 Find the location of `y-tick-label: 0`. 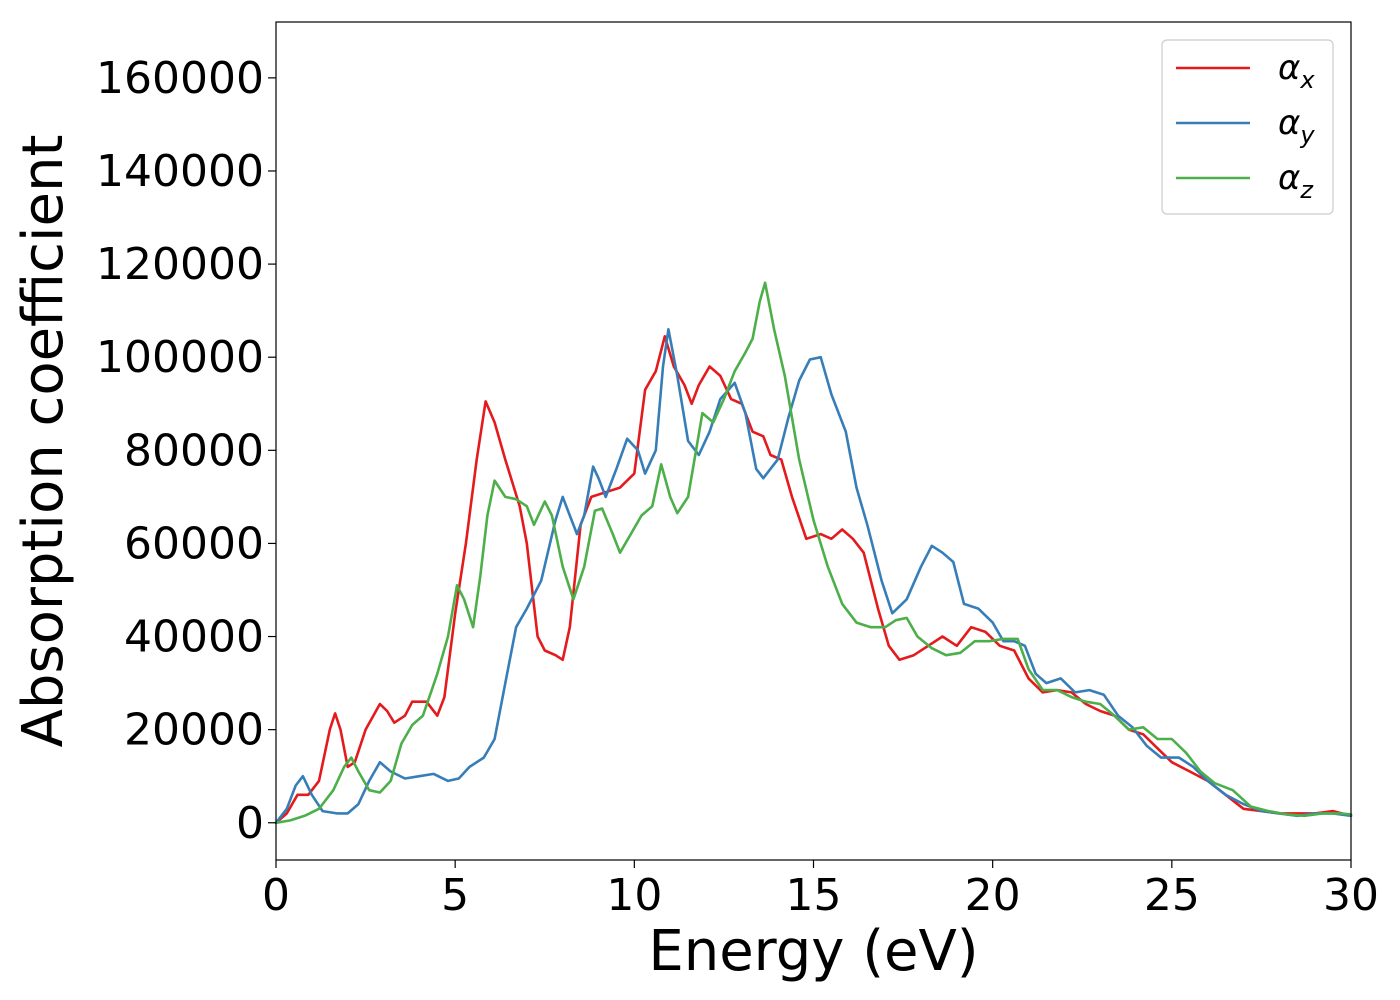

y-tick-label: 0 is located at coordinates (250, 823).